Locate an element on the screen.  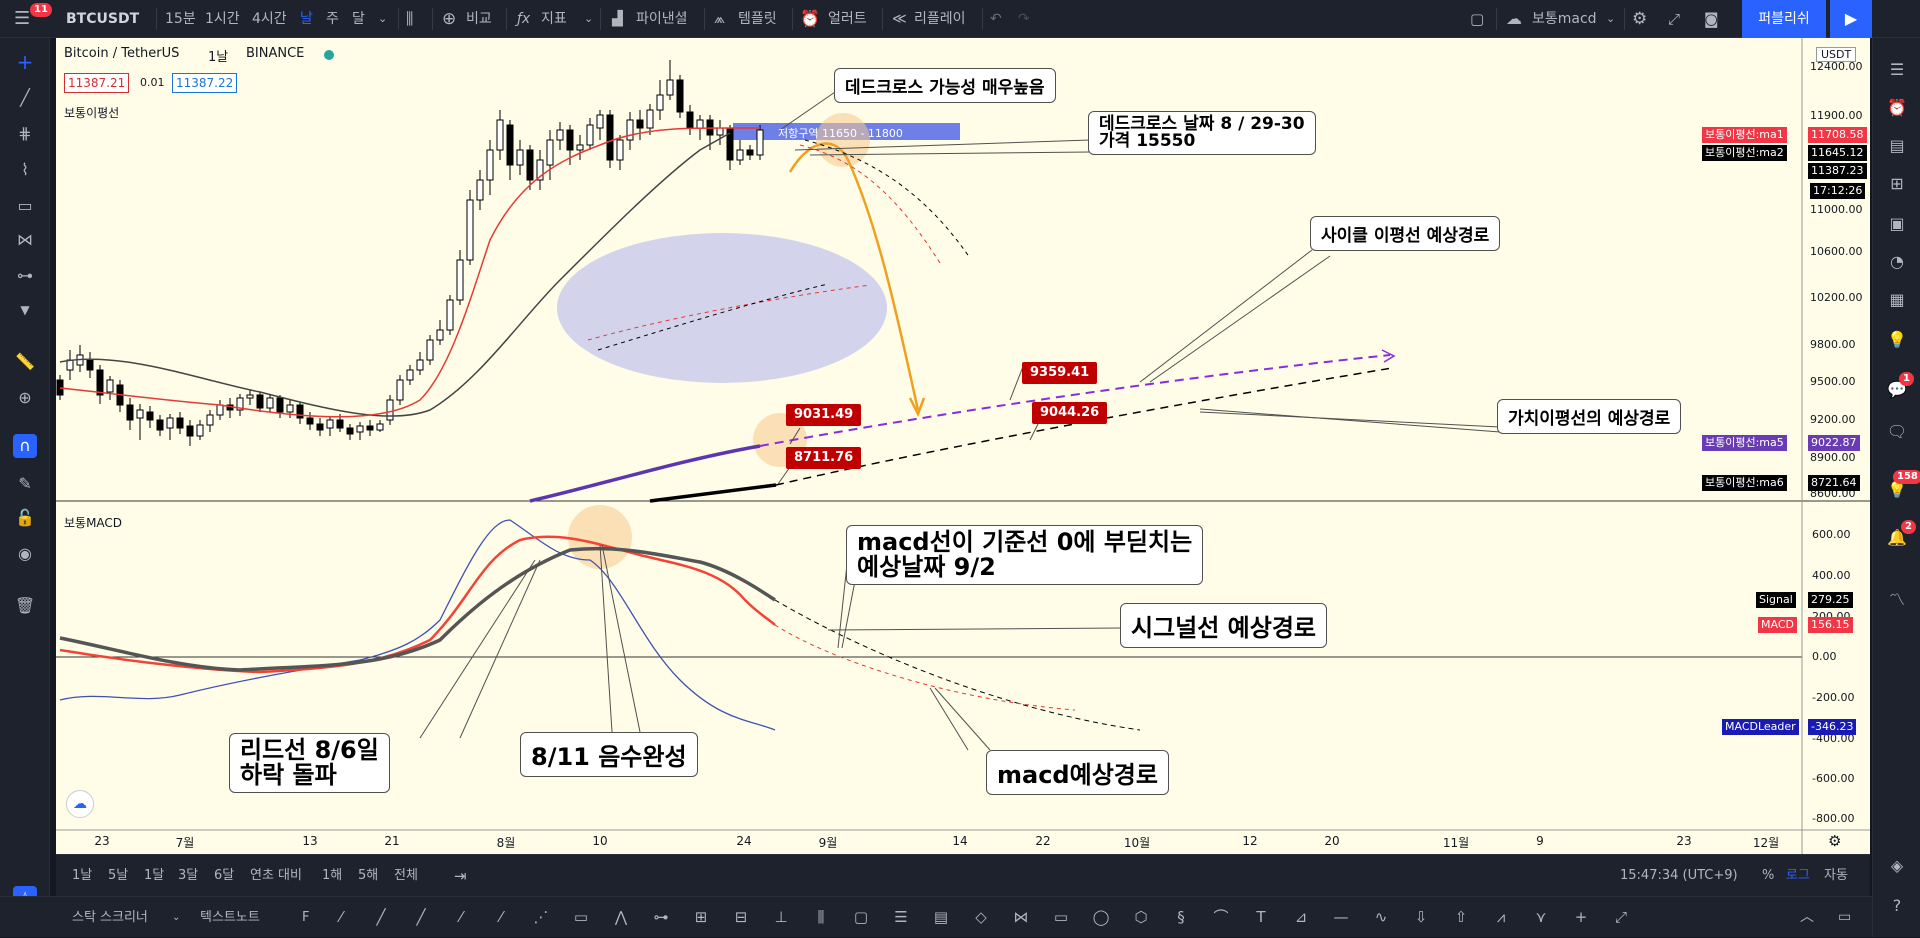
note-deadcross-high: 데드크로스 가능성 매우높음 is located at coordinates (945, 85).